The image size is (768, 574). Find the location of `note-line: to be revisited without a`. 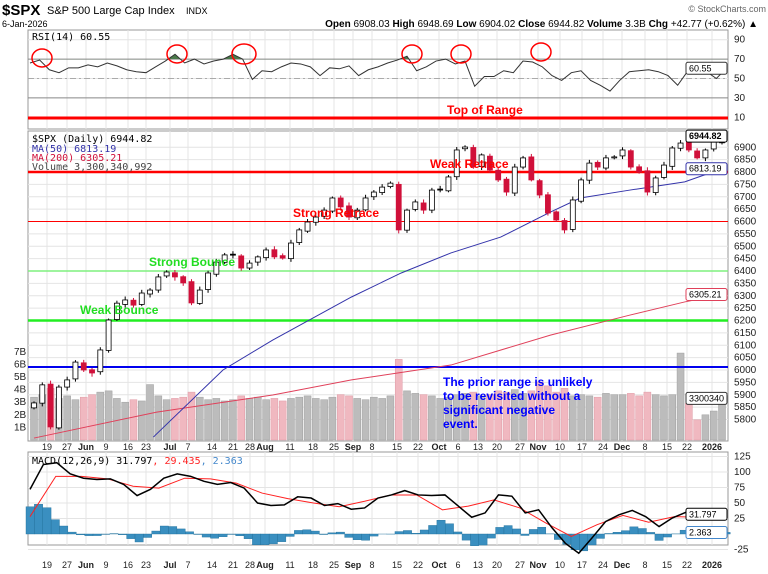

note-line: to be revisited without a is located at coordinates (512, 396).